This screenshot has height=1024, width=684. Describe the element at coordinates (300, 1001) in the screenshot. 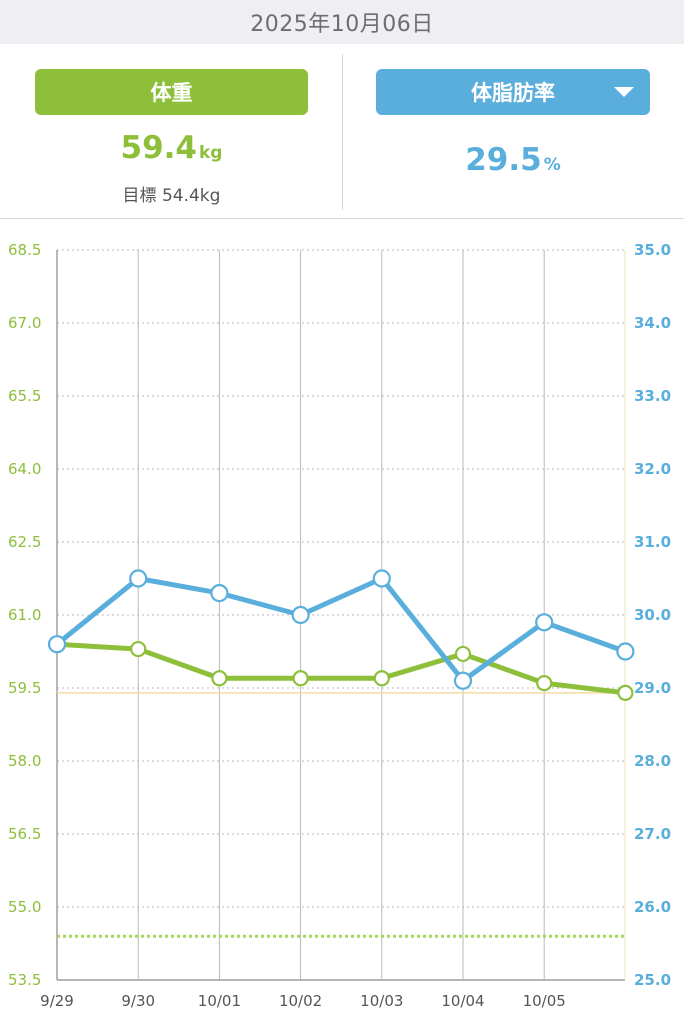

I see `x-axis-tick-label: 10/02` at that location.